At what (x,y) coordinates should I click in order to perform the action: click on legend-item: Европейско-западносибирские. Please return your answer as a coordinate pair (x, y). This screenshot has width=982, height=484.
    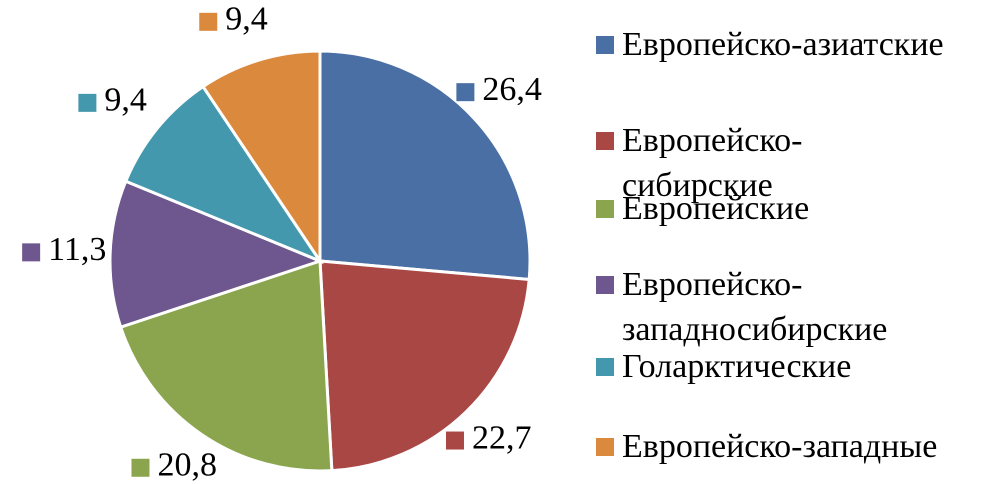
    Looking at the image, I should click on (742, 307).